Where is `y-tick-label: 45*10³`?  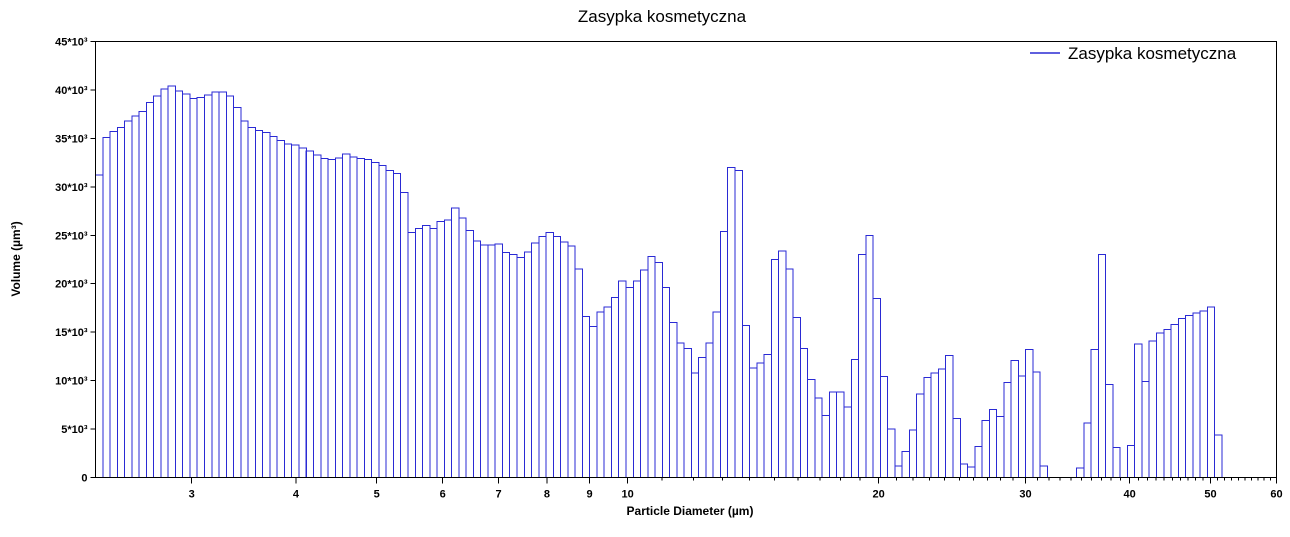 y-tick-label: 45*10³ is located at coordinates (71, 43).